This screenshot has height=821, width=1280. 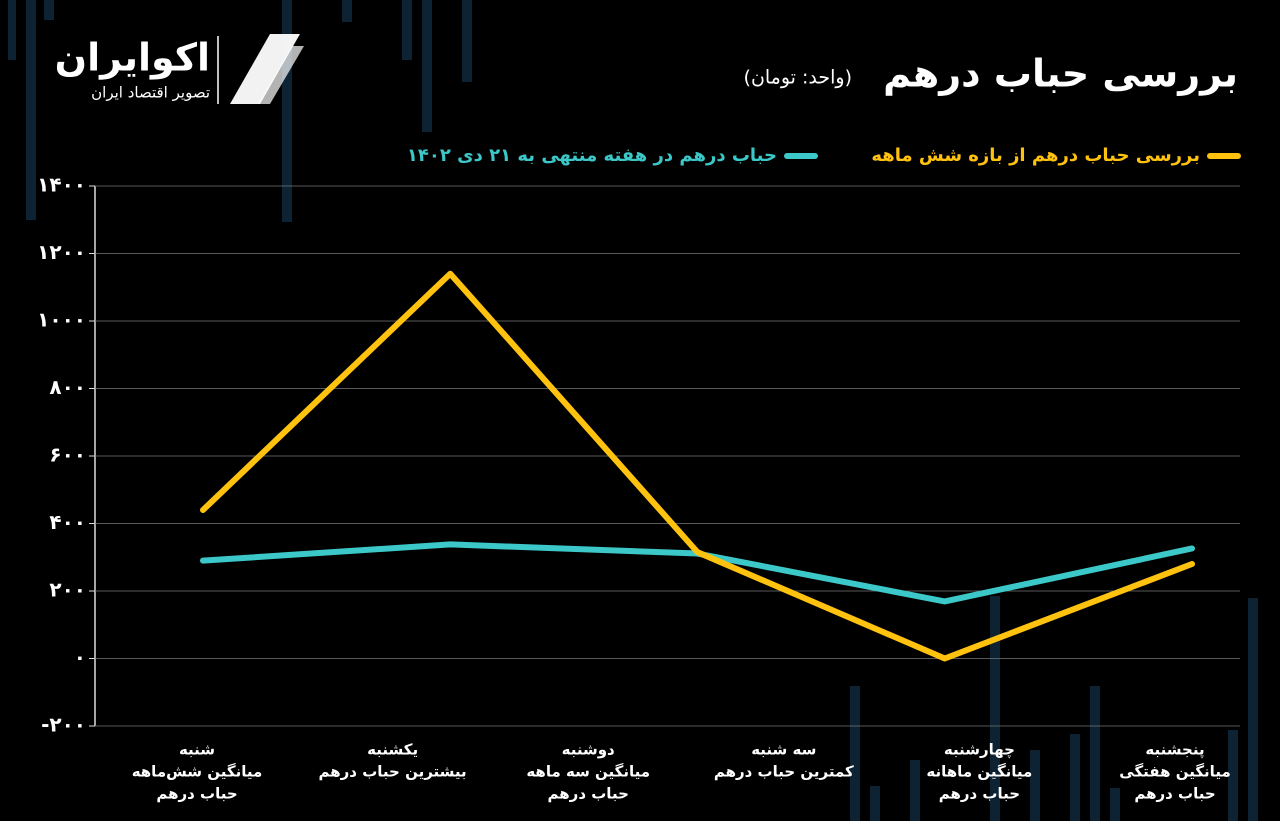 What do you see at coordinates (132, 58) in the screenshot?
I see `brand-name: اکوایران` at bounding box center [132, 58].